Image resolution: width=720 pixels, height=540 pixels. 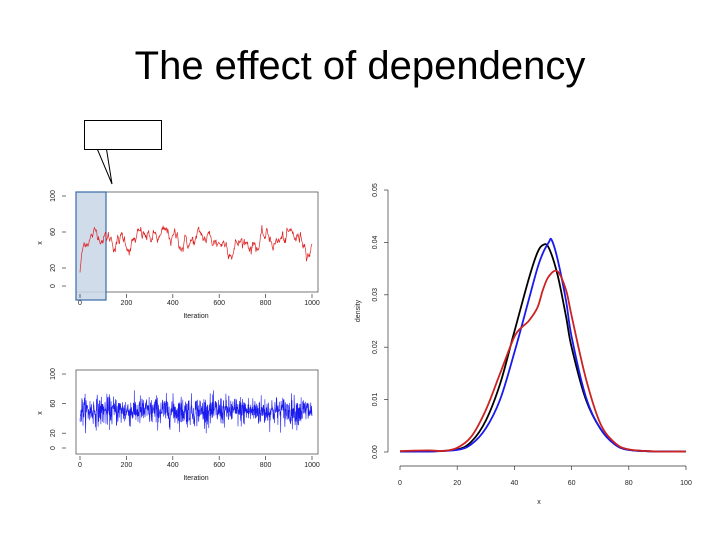 What do you see at coordinates (358, 310) in the screenshot?
I see `y-axis-label: density` at bounding box center [358, 310].